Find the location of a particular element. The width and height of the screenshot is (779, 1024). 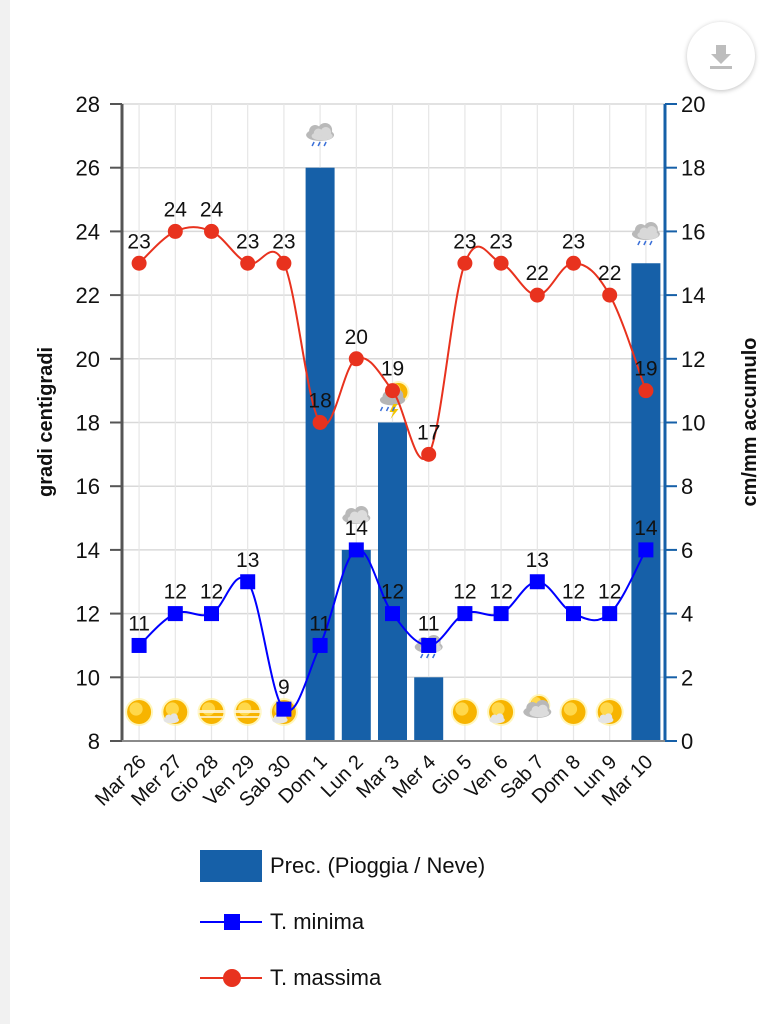

y-left-tick-label: 26 is located at coordinates (88, 168).